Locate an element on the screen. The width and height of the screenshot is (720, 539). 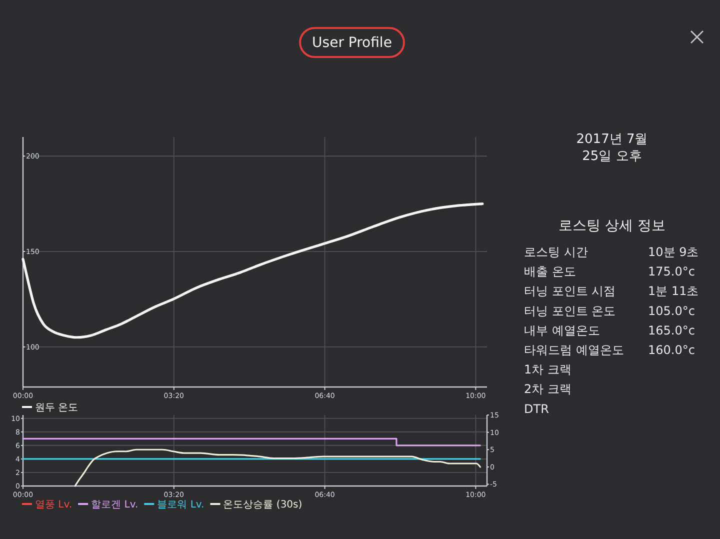
category-label: 로스팅 시간 is located at coordinates (556, 252).